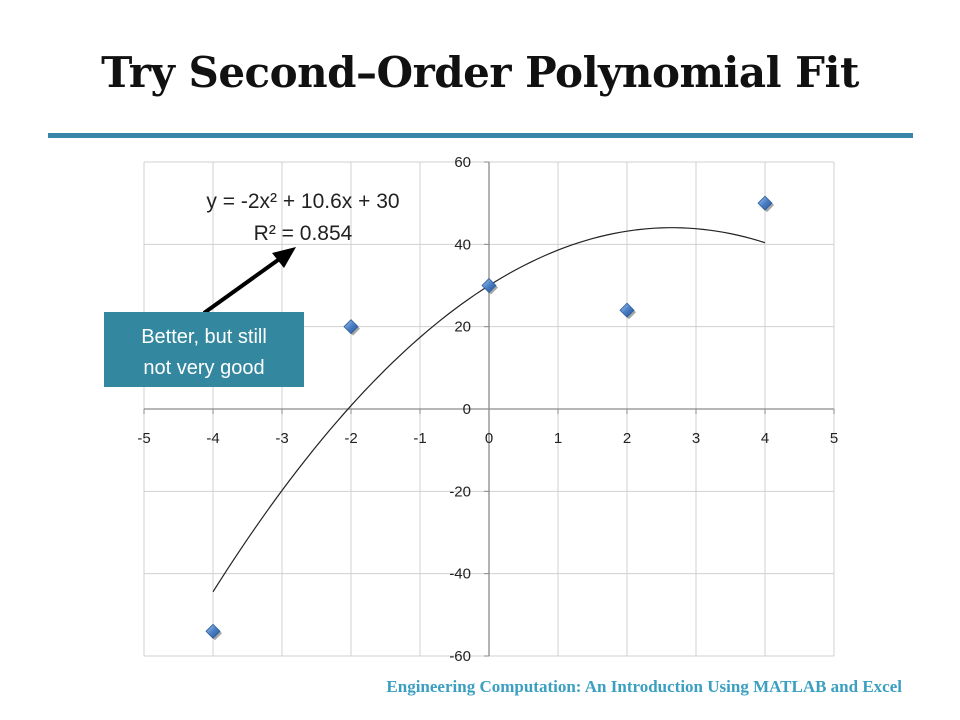  I want to click on x-tick-label: 2, so click(627, 438).